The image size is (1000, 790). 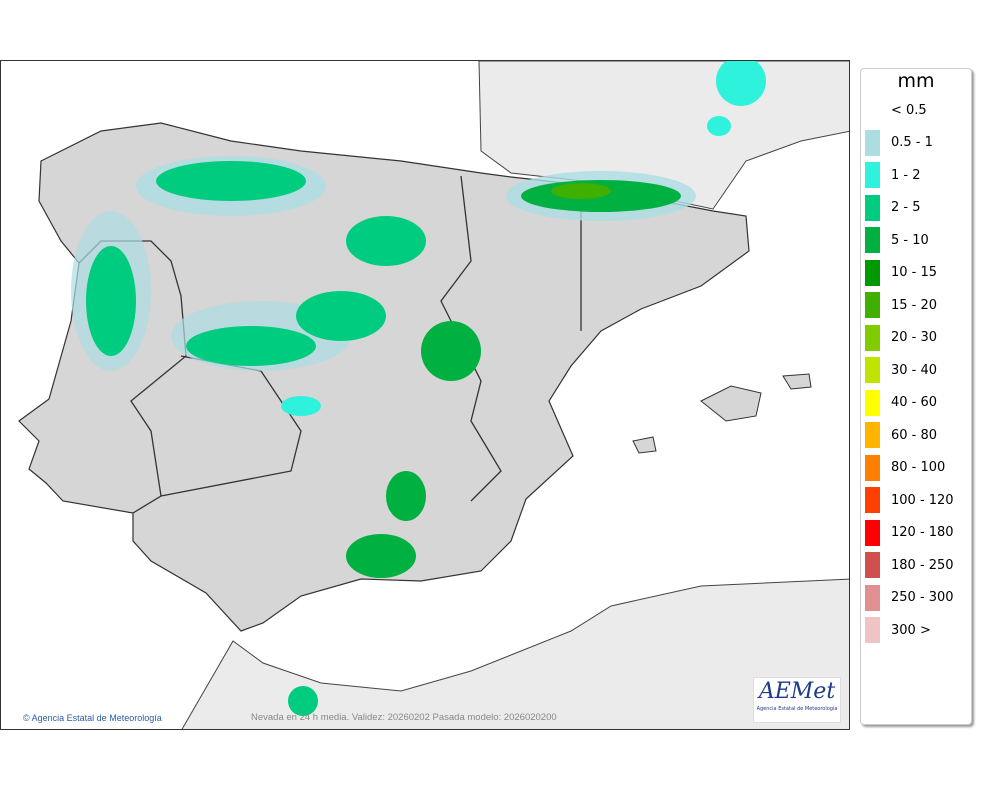 I want to click on legend-item: < 0.5, so click(x=896, y=110).